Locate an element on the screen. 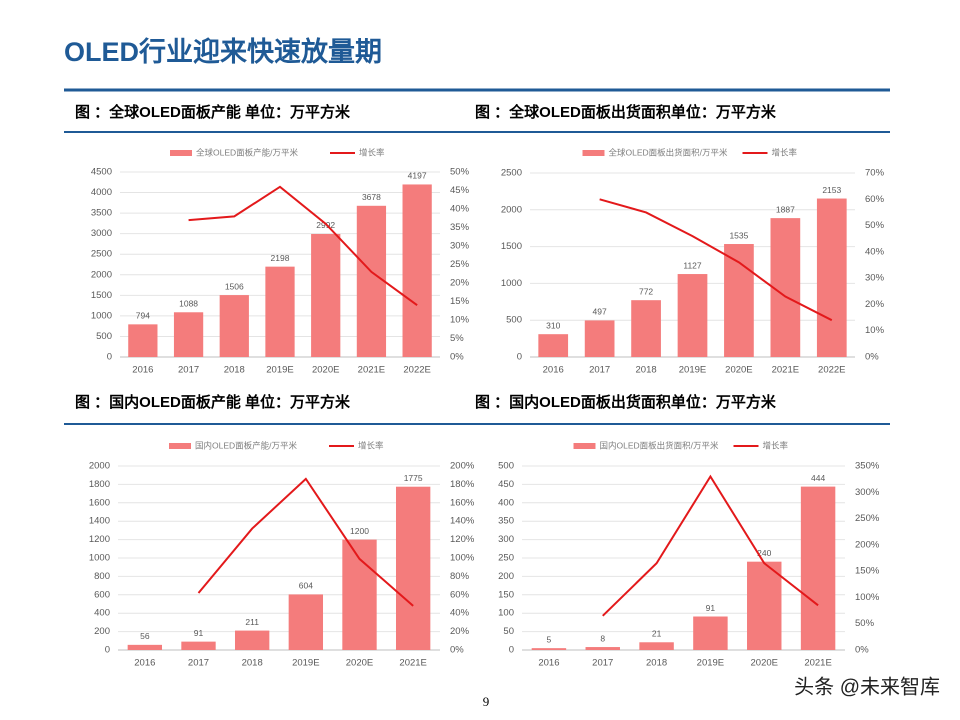  value-label: 497 is located at coordinates (600, 312).